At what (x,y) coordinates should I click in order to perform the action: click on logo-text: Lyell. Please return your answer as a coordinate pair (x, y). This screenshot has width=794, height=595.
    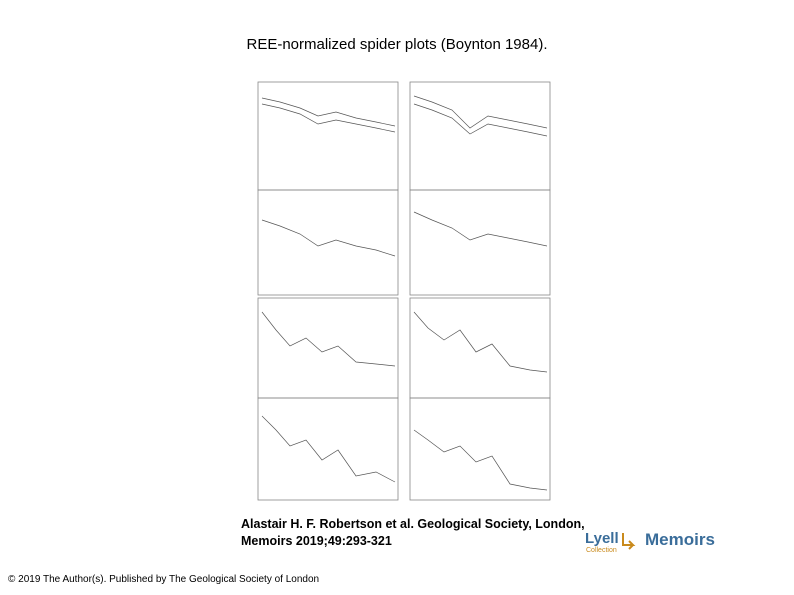
    Looking at the image, I should click on (602, 538).